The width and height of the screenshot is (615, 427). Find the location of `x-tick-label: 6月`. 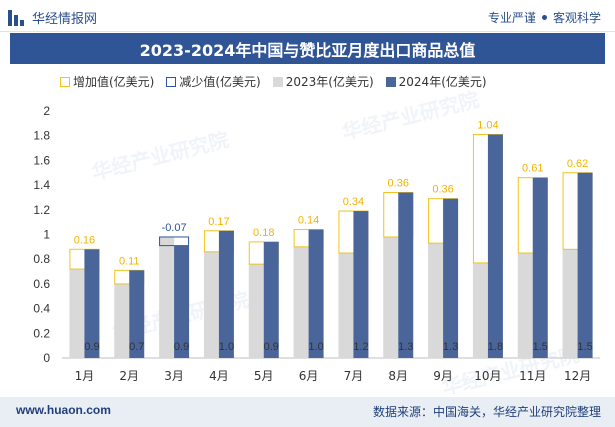

x-tick-label: 6月 is located at coordinates (309, 376).